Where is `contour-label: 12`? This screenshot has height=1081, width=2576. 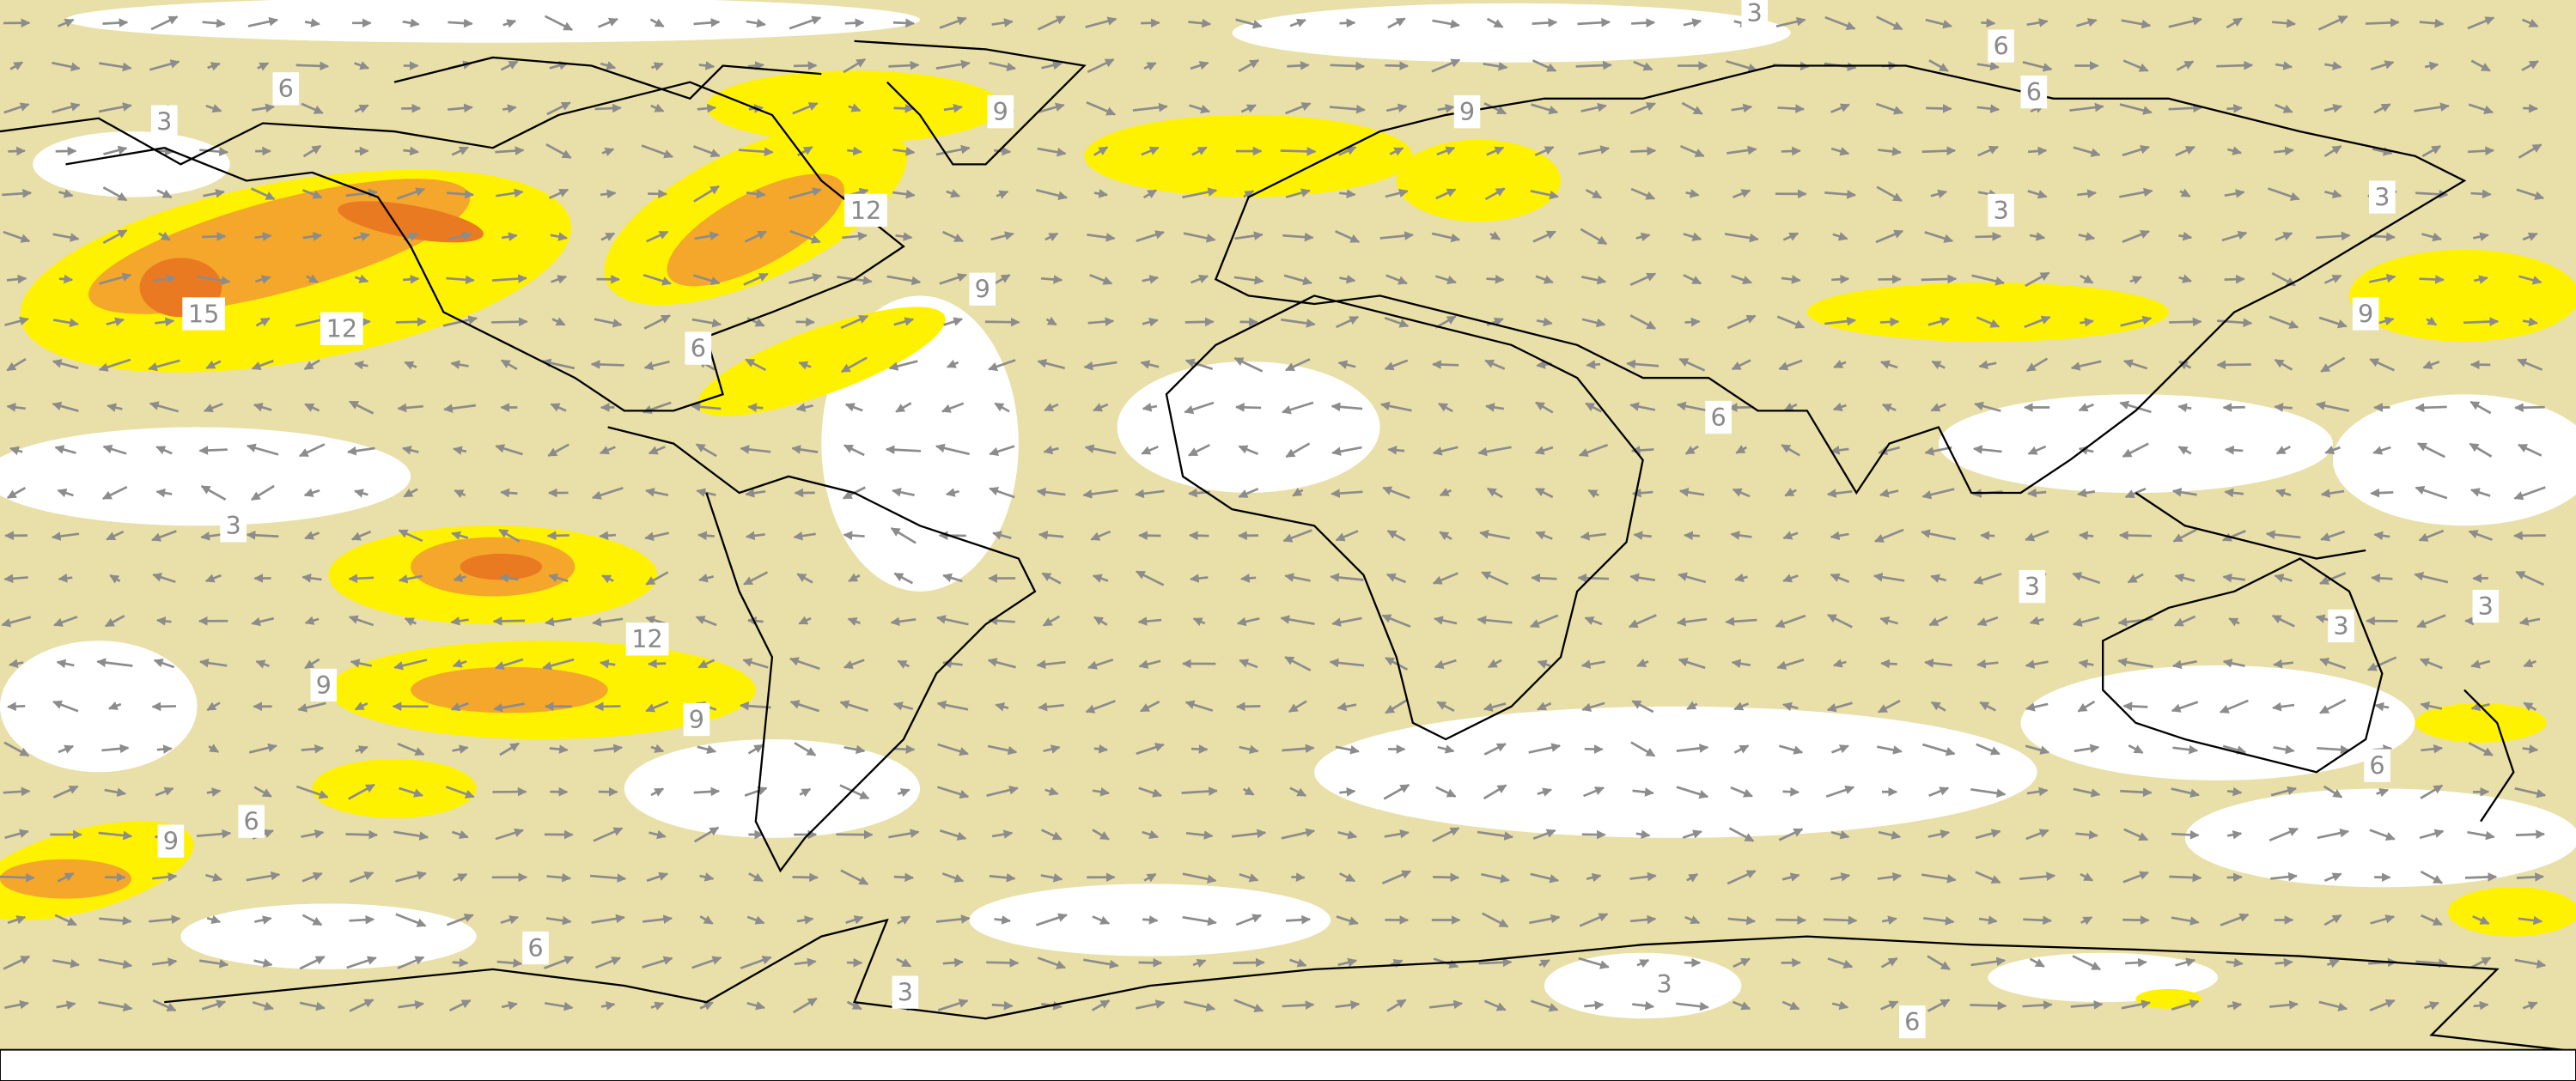
contour-label: 12 is located at coordinates (866, 210).